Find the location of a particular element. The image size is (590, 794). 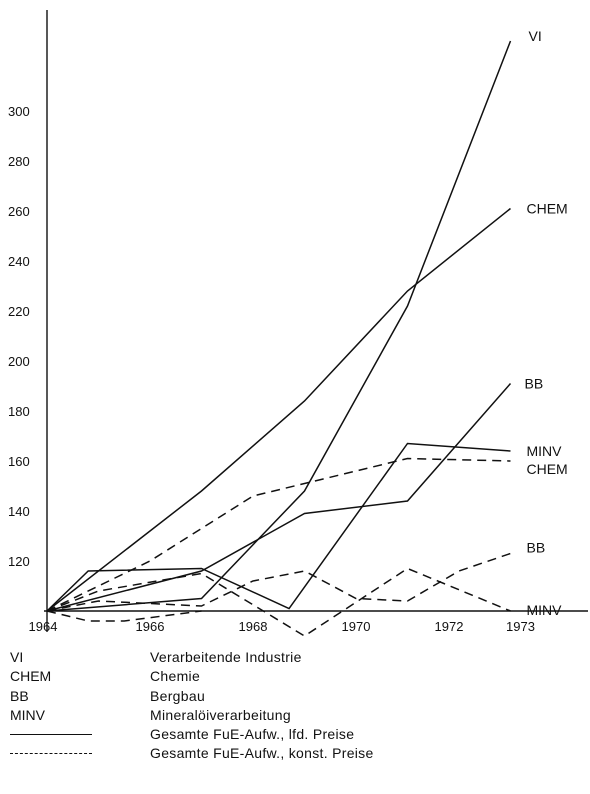

legend-description: Bergbau is located at coordinates (178, 695).